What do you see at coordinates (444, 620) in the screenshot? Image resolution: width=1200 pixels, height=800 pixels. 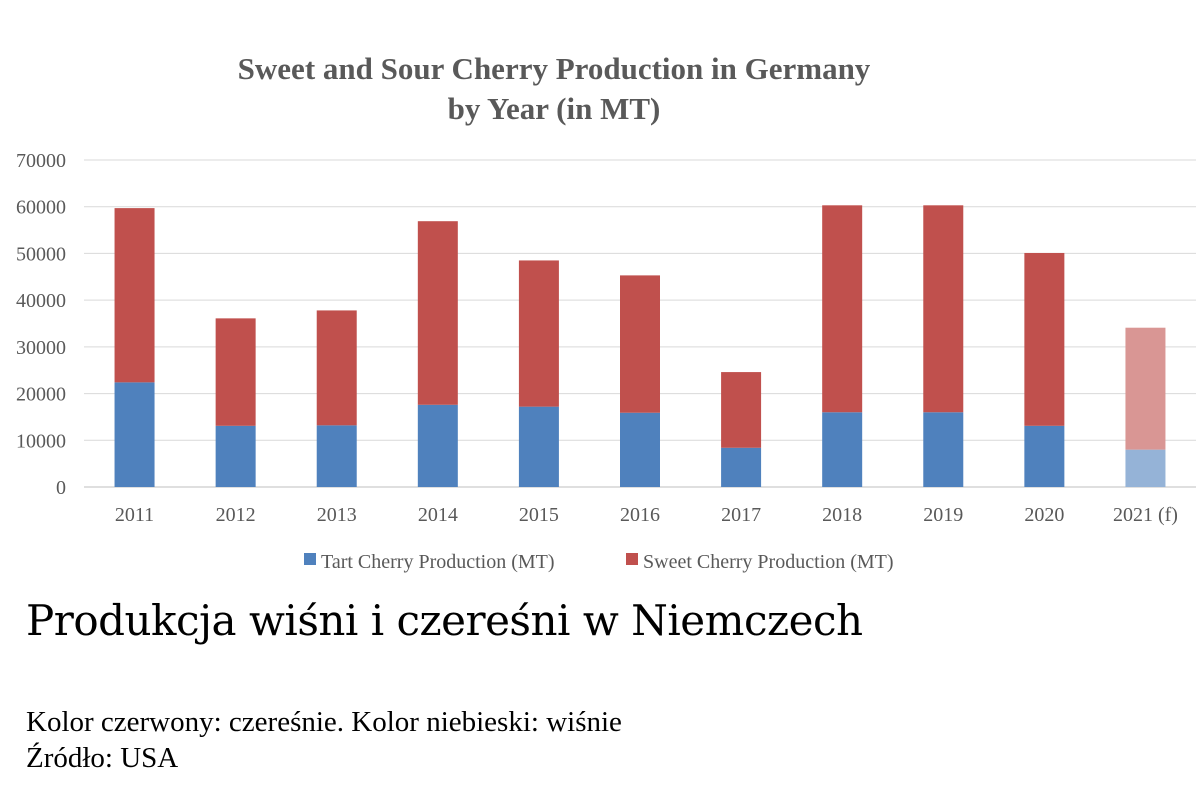 I see `caption-heading: Produkcja wiśni i czereśni w Niemczech` at bounding box center [444, 620].